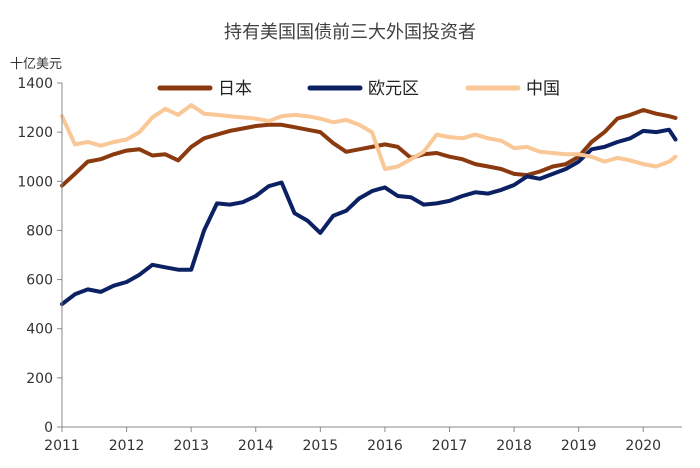 This screenshot has width=700, height=468. What do you see at coordinates (39, 281) in the screenshot?
I see `y-tick-label: 600` at bounding box center [39, 281].